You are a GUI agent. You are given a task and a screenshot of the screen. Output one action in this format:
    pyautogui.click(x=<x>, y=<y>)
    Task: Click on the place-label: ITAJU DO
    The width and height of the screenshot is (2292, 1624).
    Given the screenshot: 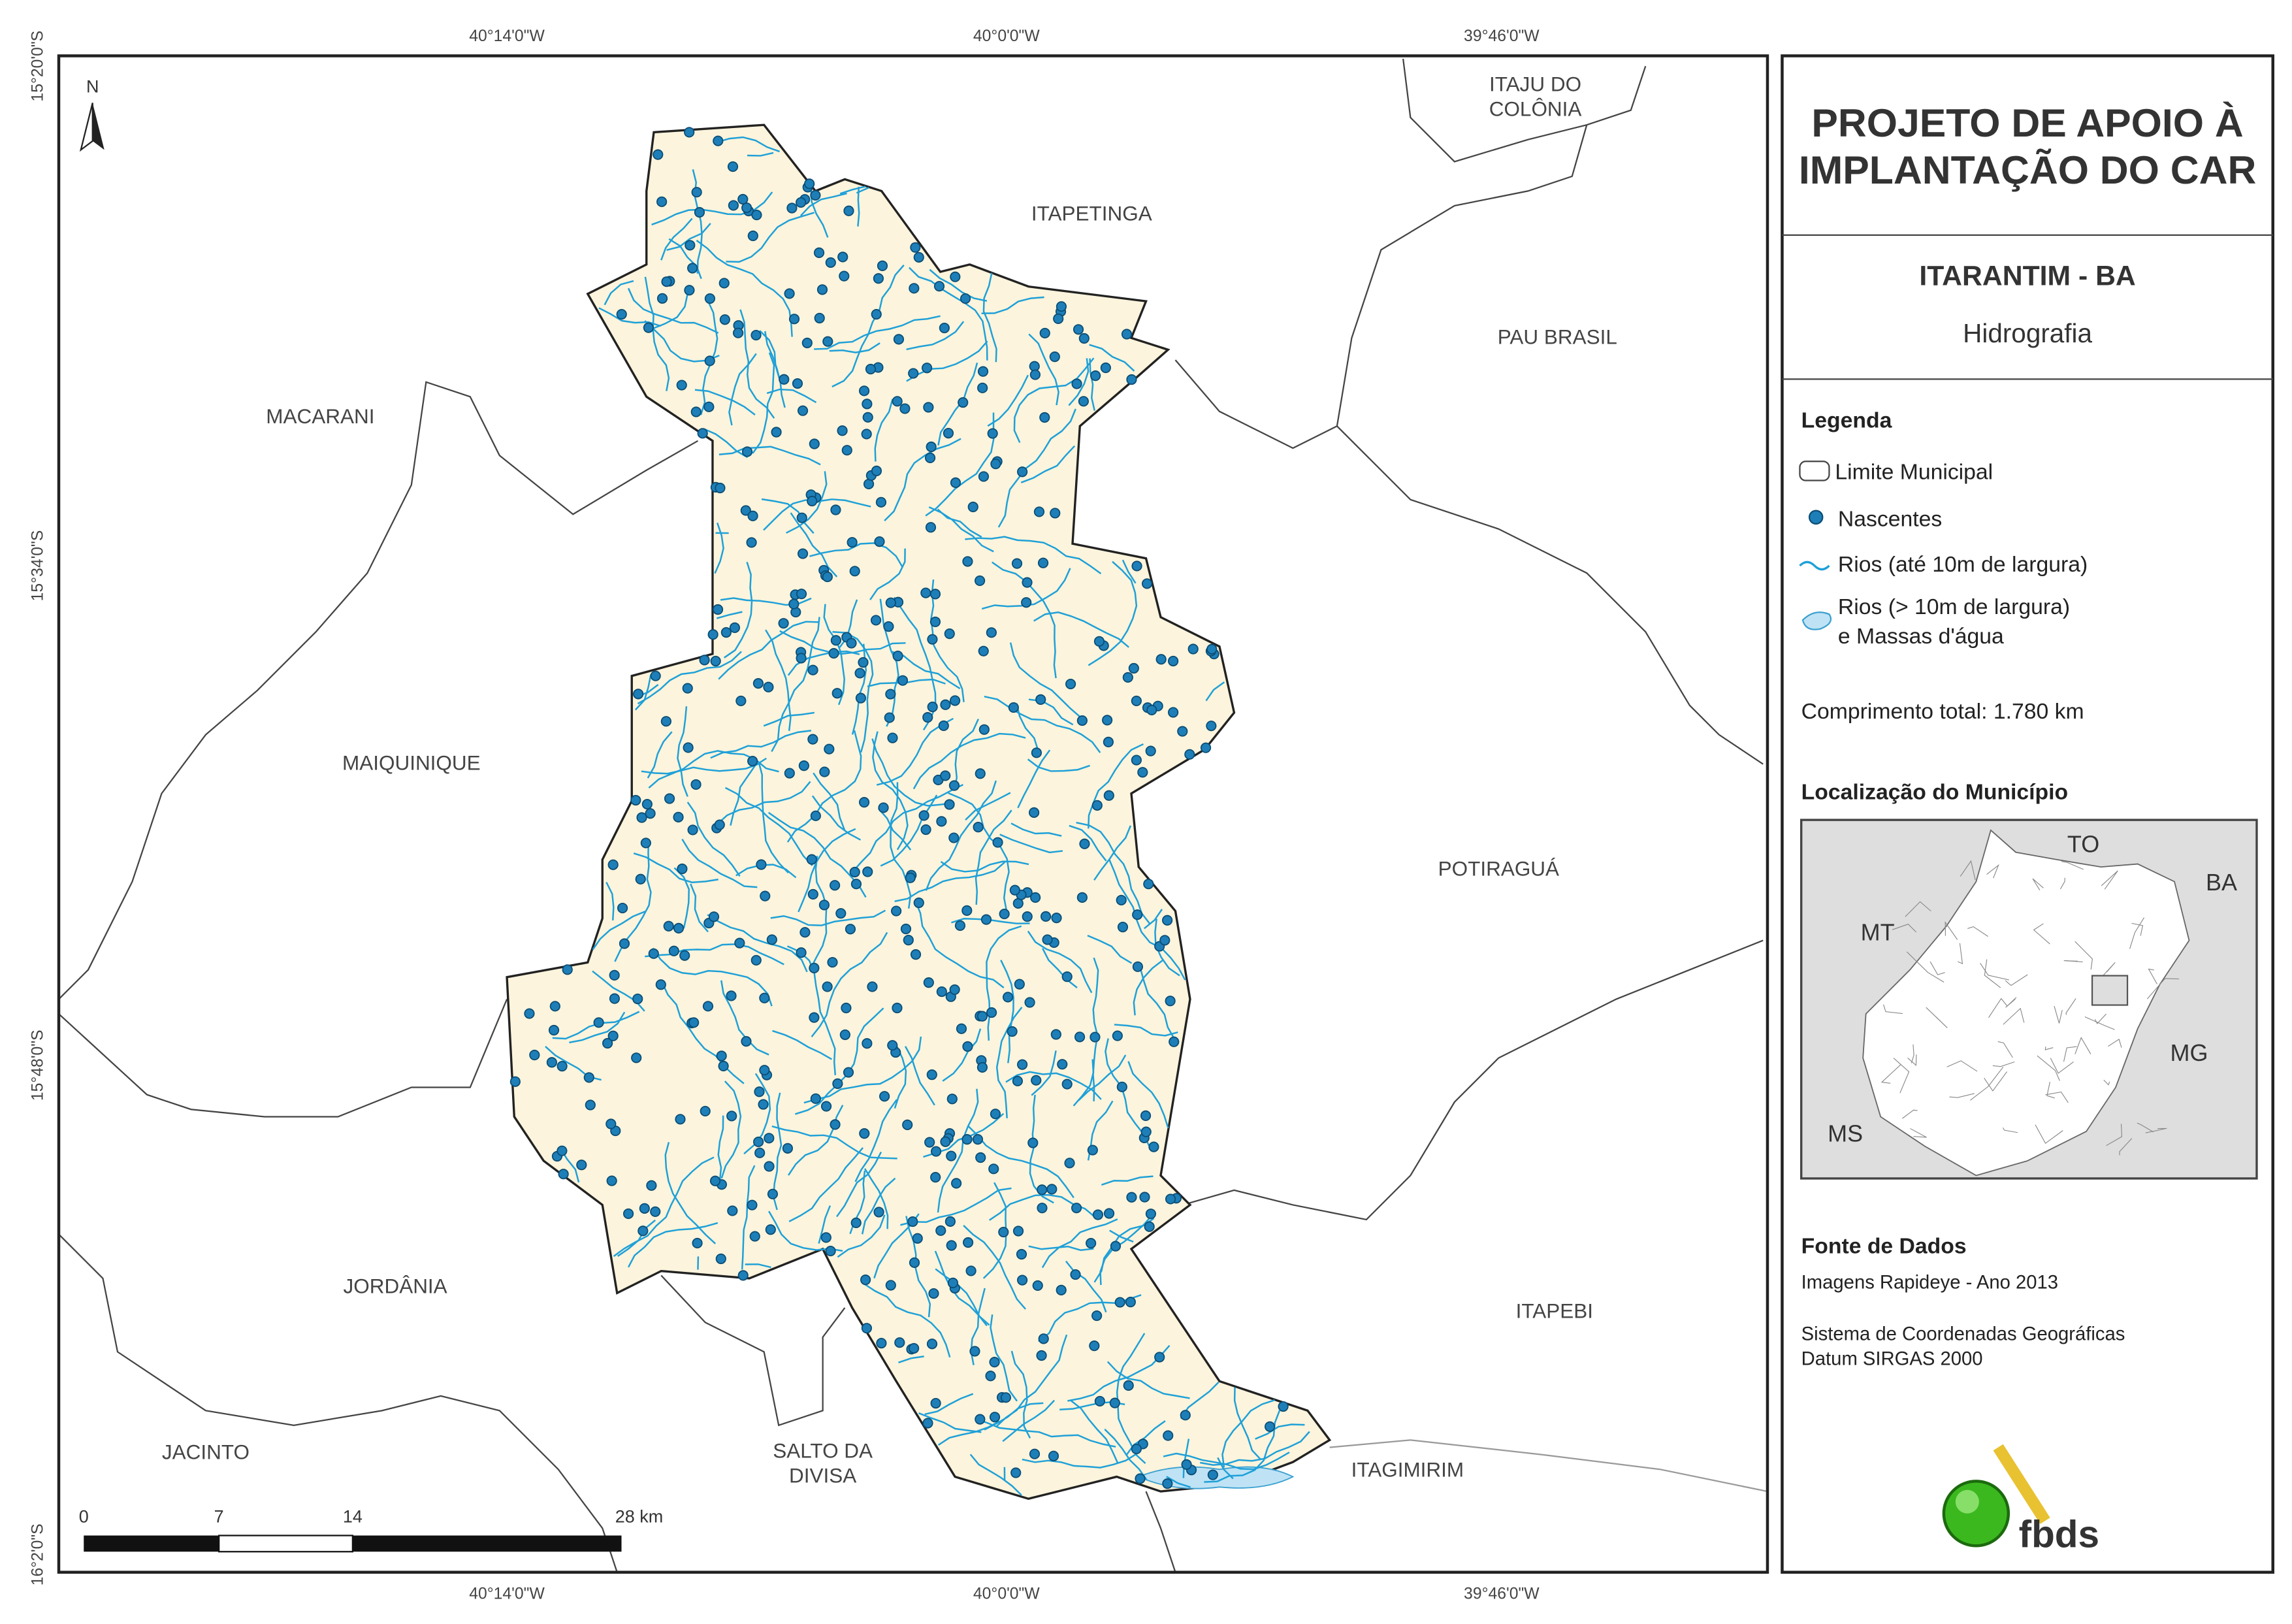 What is the action you would take?
    pyautogui.click(x=1535, y=83)
    